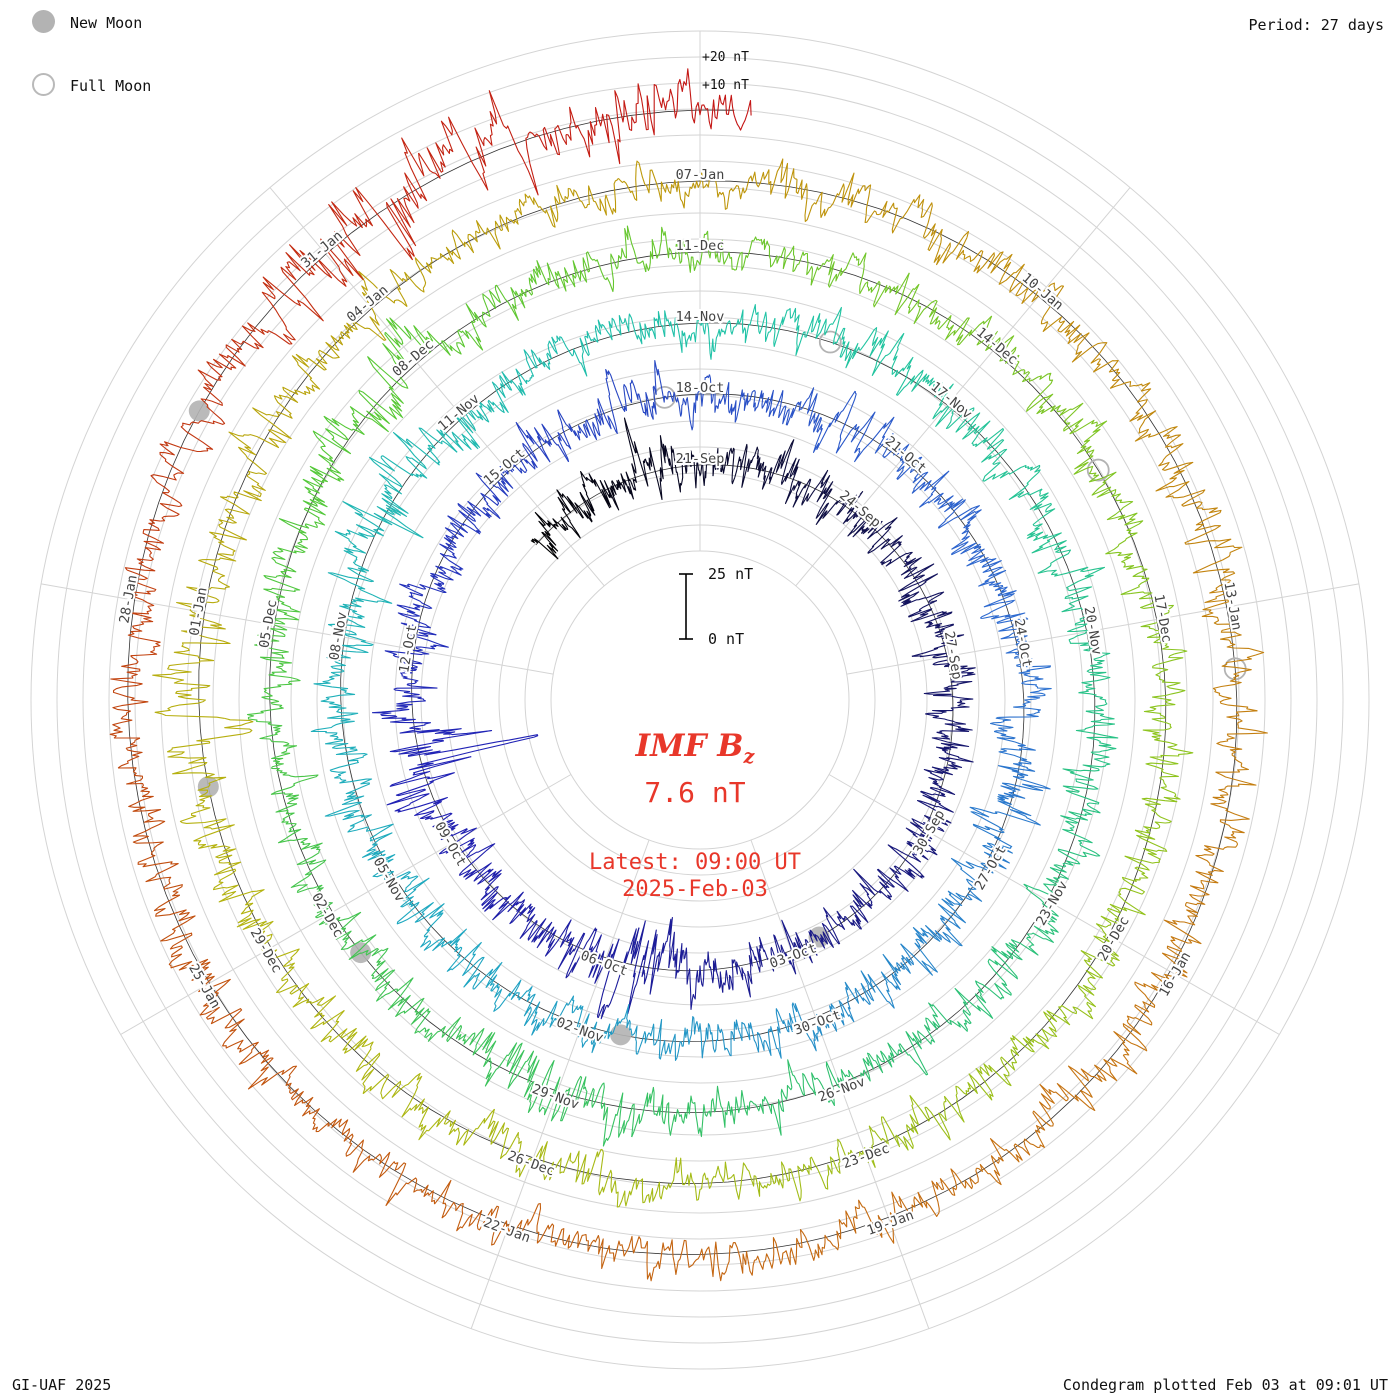 Image resolution: width=1400 pixels, height=1400 pixels. I want to click on date-label: 19-Jan, so click(890, 1223).